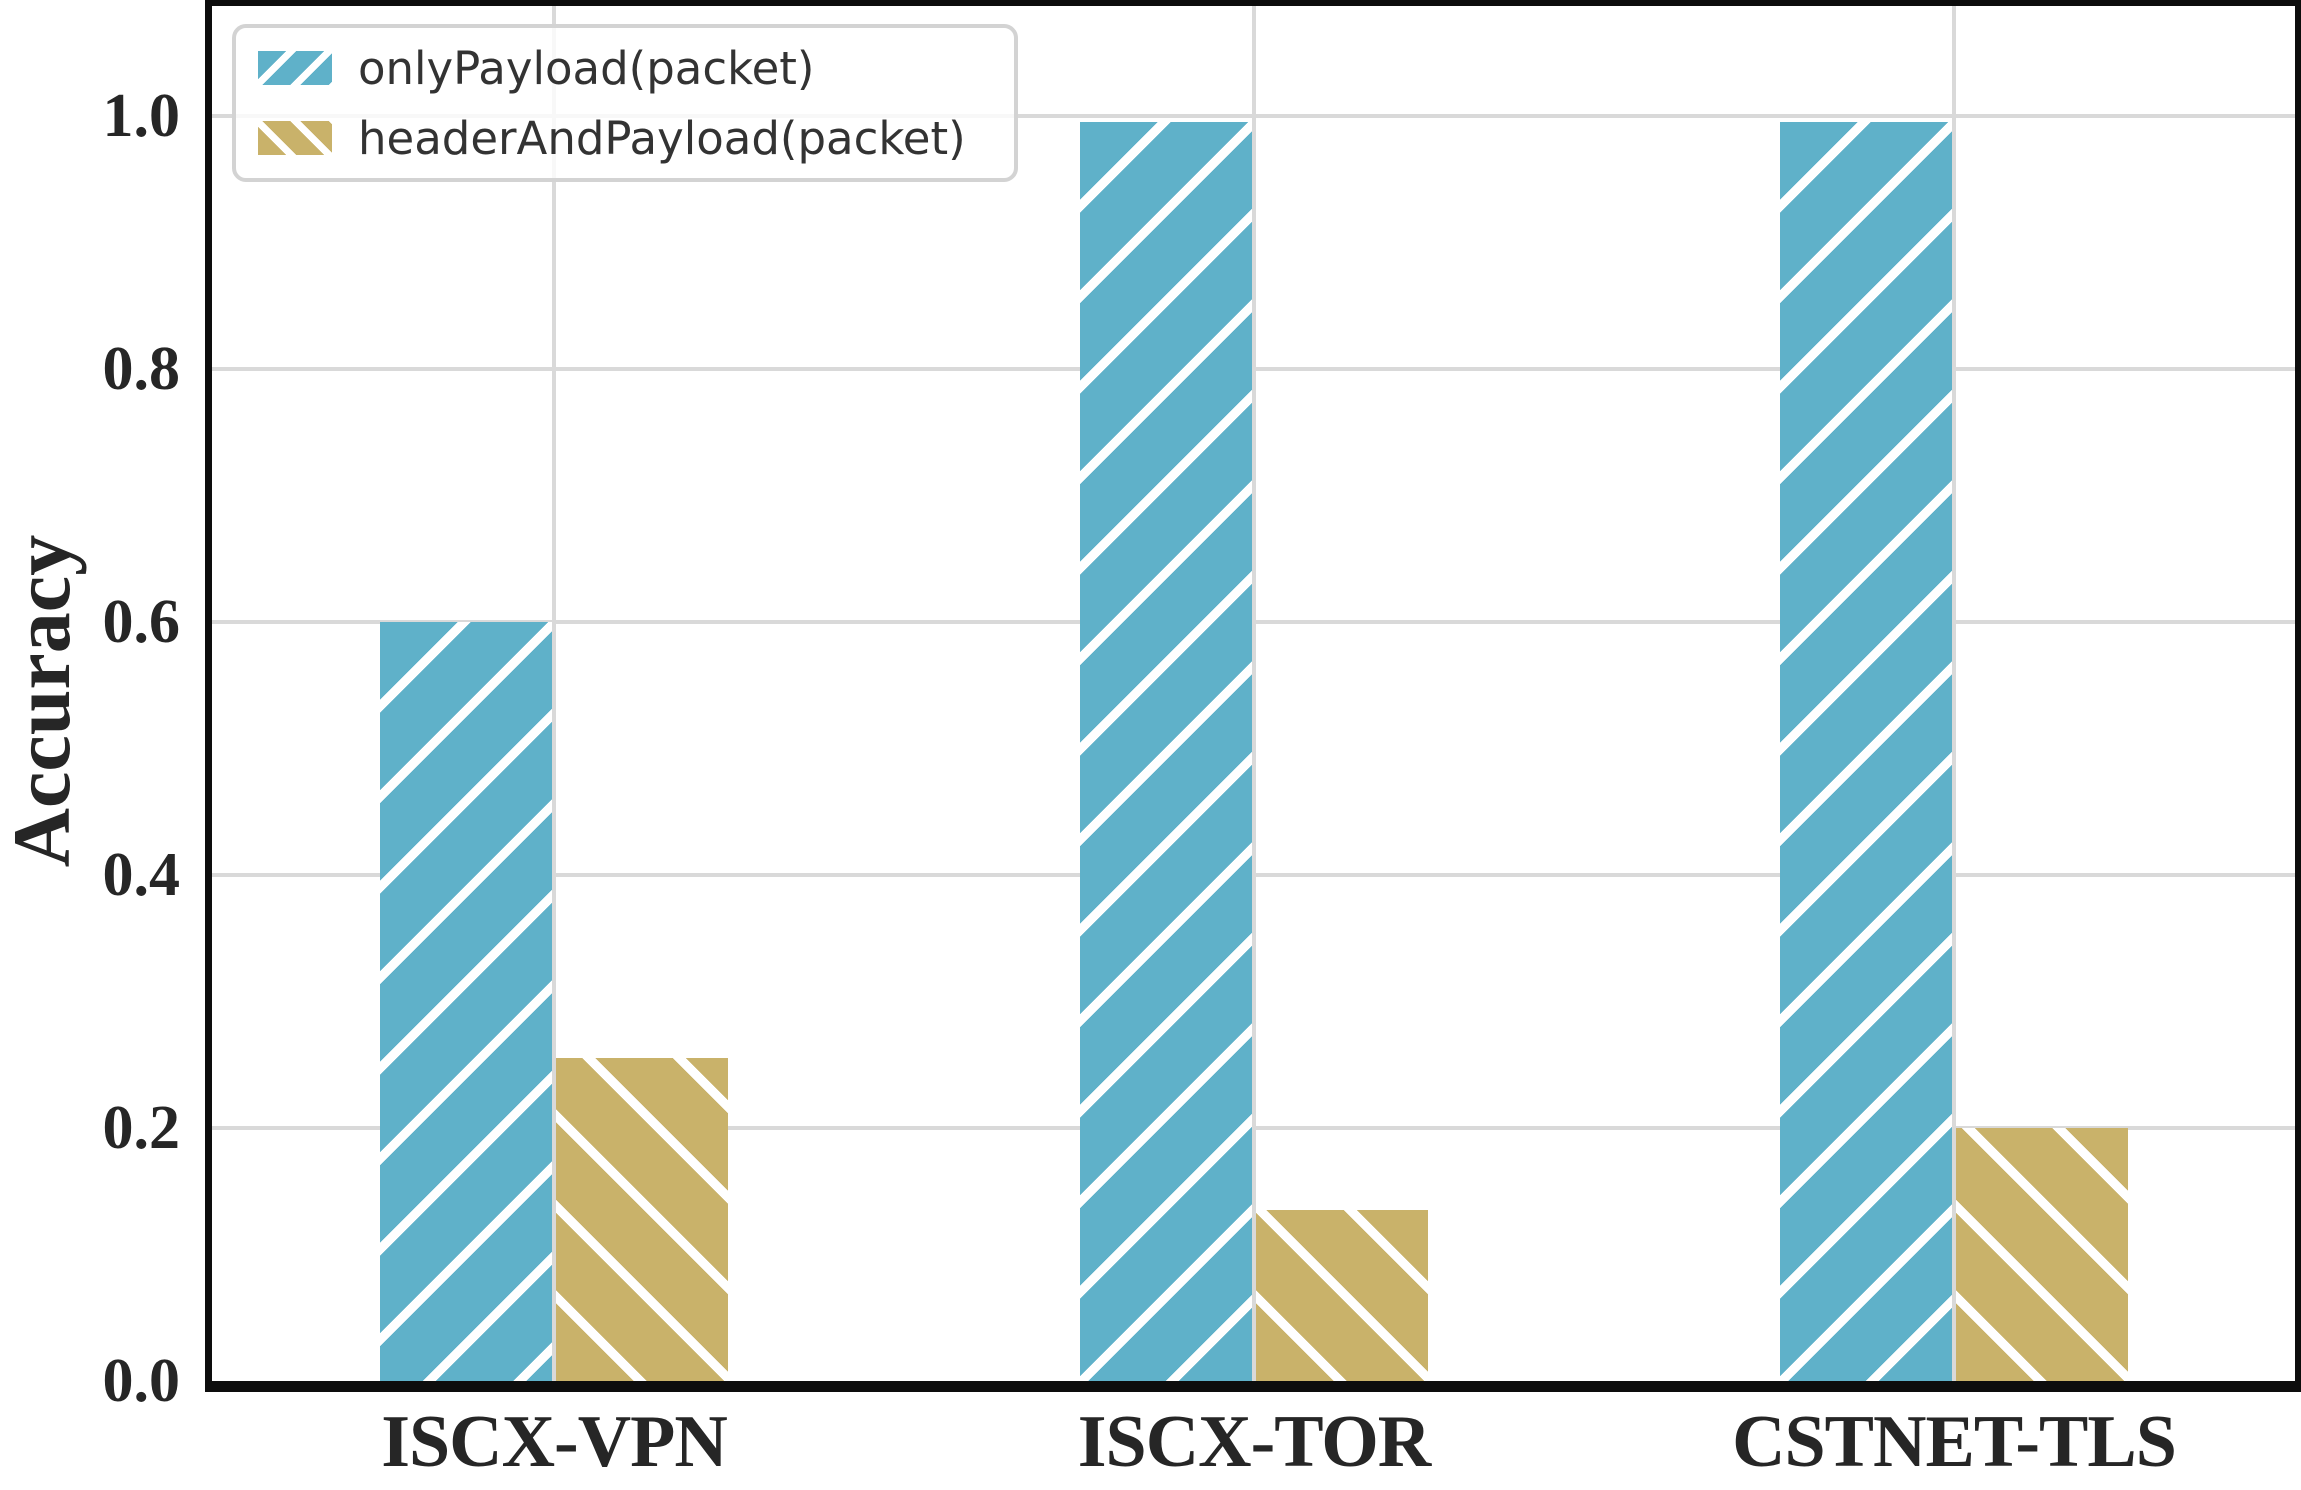  What do you see at coordinates (466, 1001) in the screenshot?
I see `bar-onlyPayload-packet--ISCX-VPN` at bounding box center [466, 1001].